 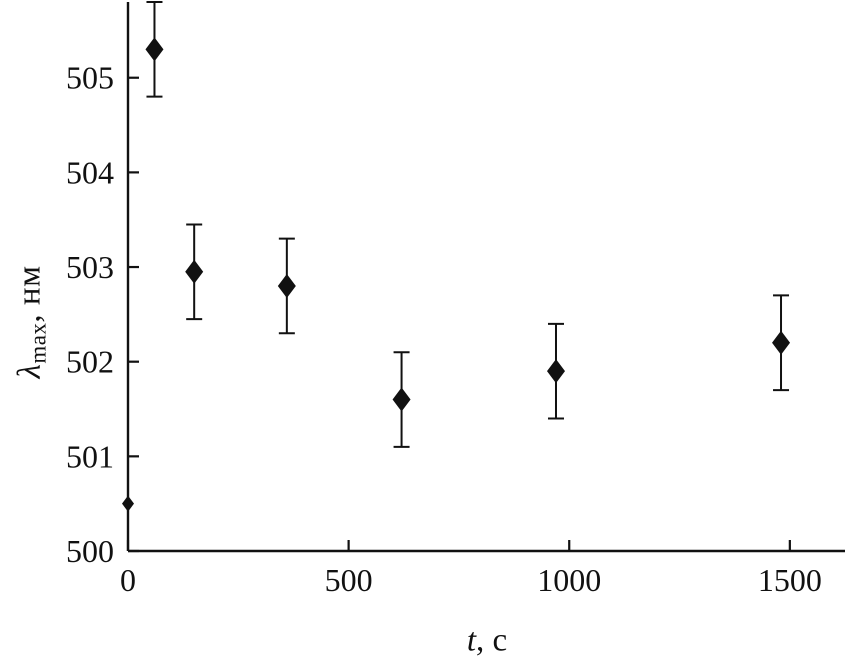 I want to click on y-tick-label: 504, so click(x=90, y=172).